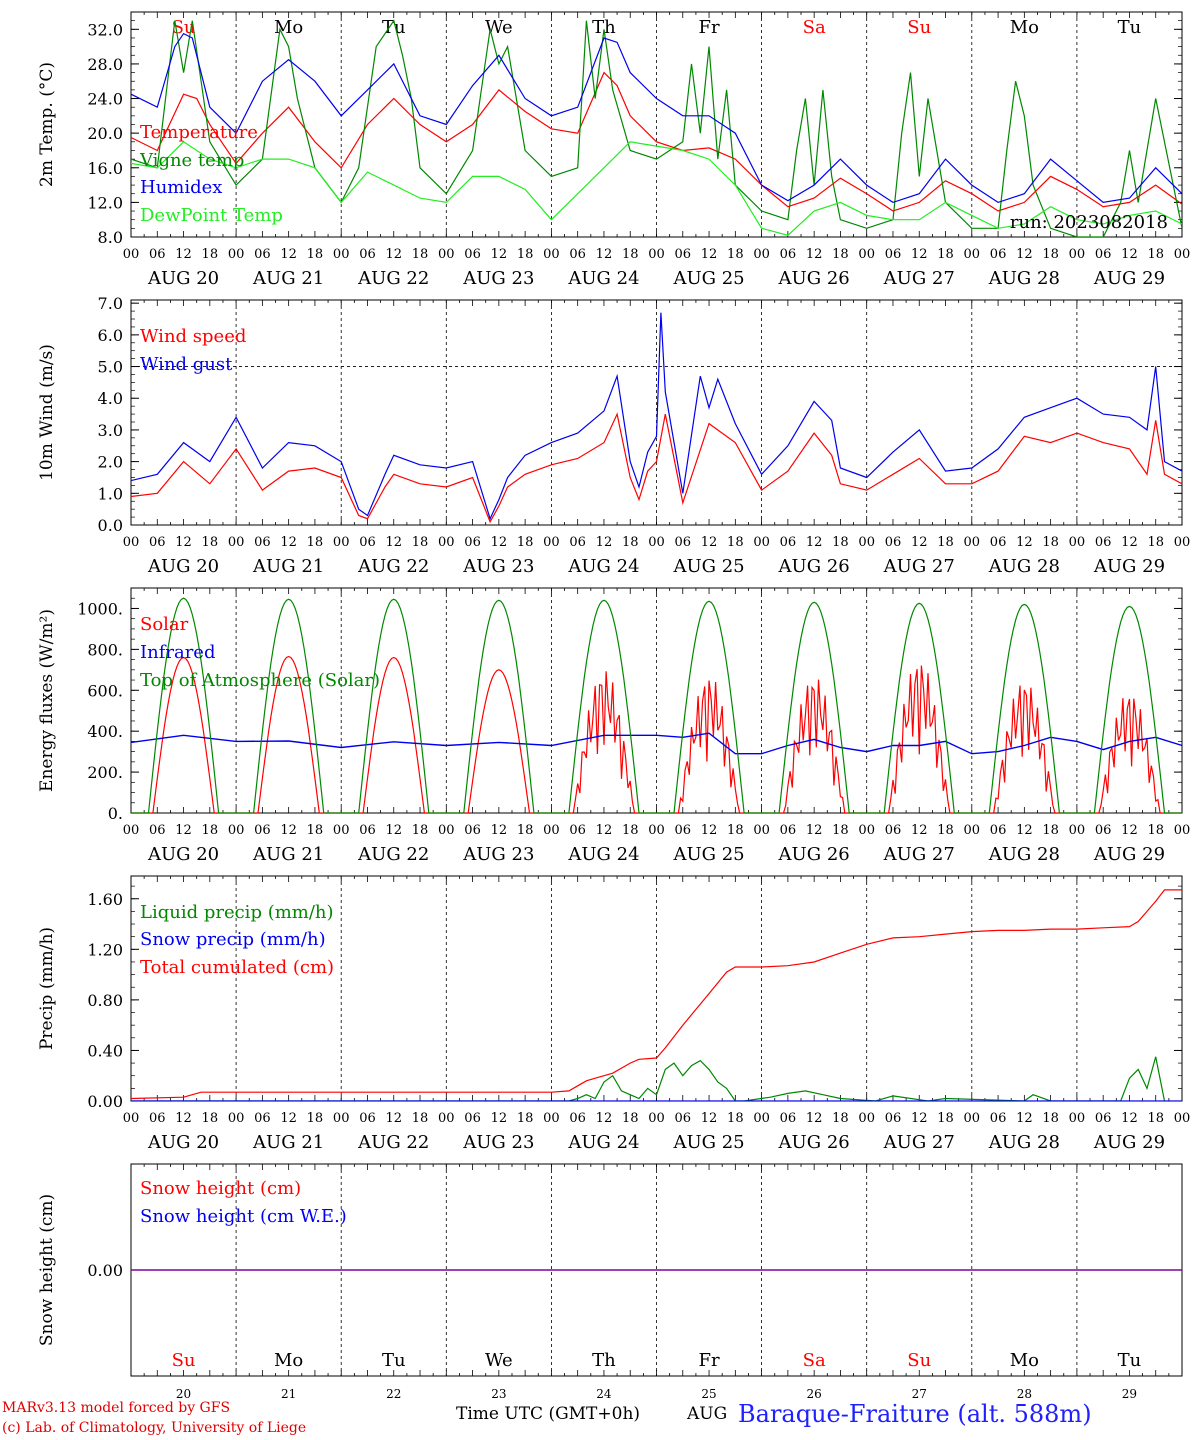  What do you see at coordinates (105, 1000) in the screenshot?
I see `y-tick-label: 0.80` at bounding box center [105, 1000].